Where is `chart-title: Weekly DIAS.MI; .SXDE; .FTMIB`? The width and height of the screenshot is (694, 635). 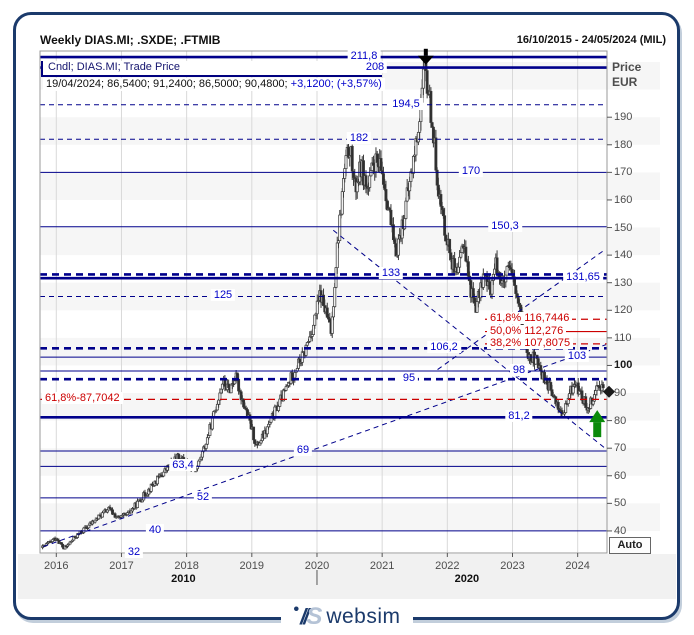
chart-title: Weekly DIAS.MI; .SXDE; .FTMIB is located at coordinates (130, 40).